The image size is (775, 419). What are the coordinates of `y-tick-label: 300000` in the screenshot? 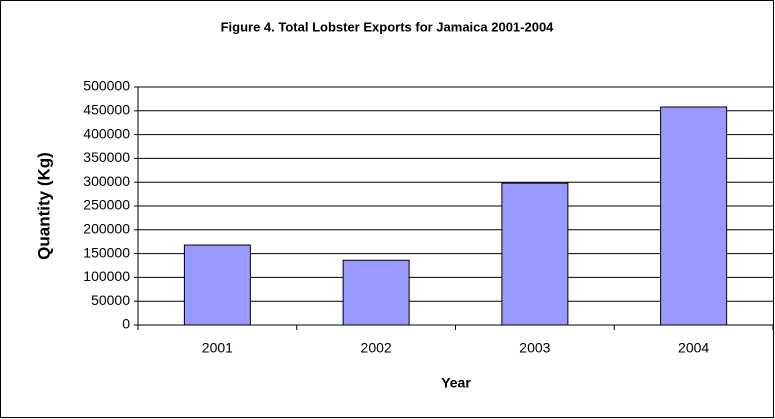 It's located at (106, 181).